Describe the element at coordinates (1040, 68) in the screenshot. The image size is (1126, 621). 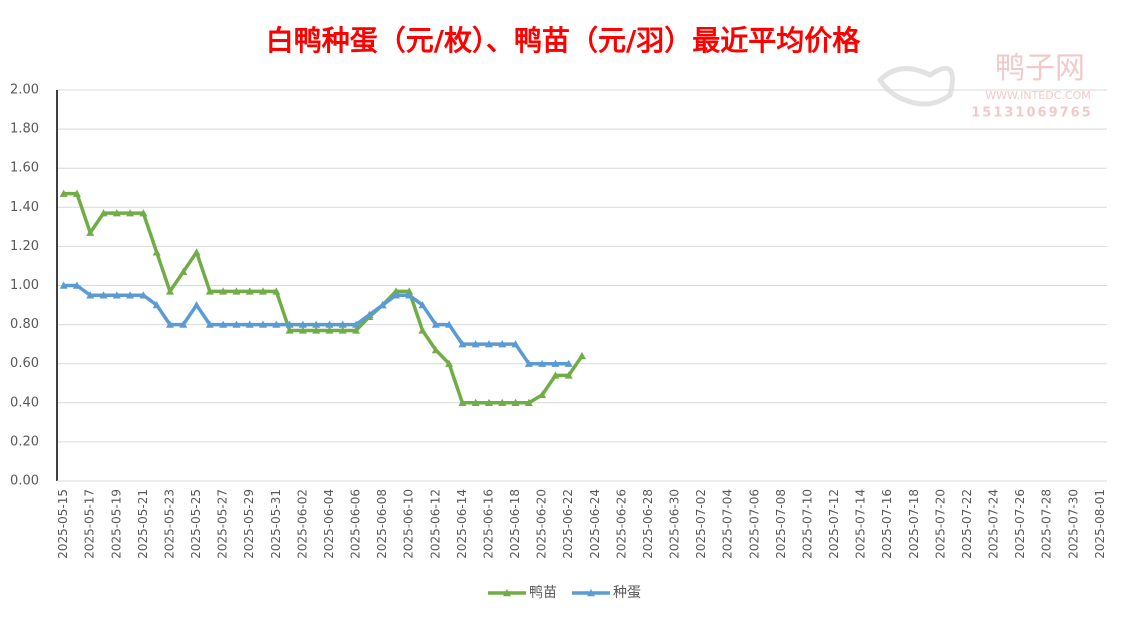
I see `watermark-brand: 鸭子网` at that location.